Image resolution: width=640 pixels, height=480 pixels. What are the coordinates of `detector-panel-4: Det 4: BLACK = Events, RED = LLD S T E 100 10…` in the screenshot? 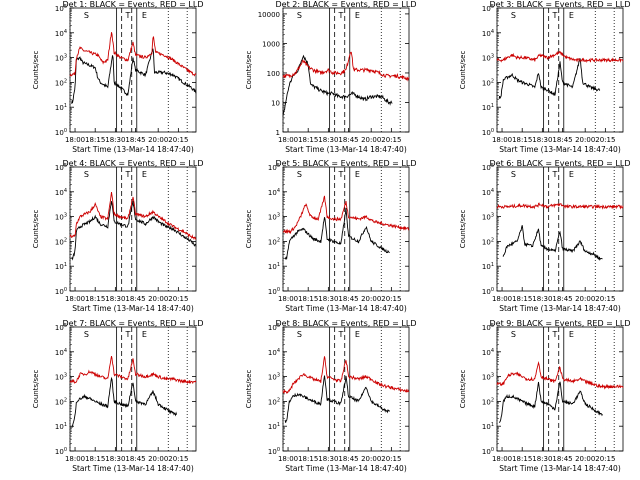 It's located at (117, 236).